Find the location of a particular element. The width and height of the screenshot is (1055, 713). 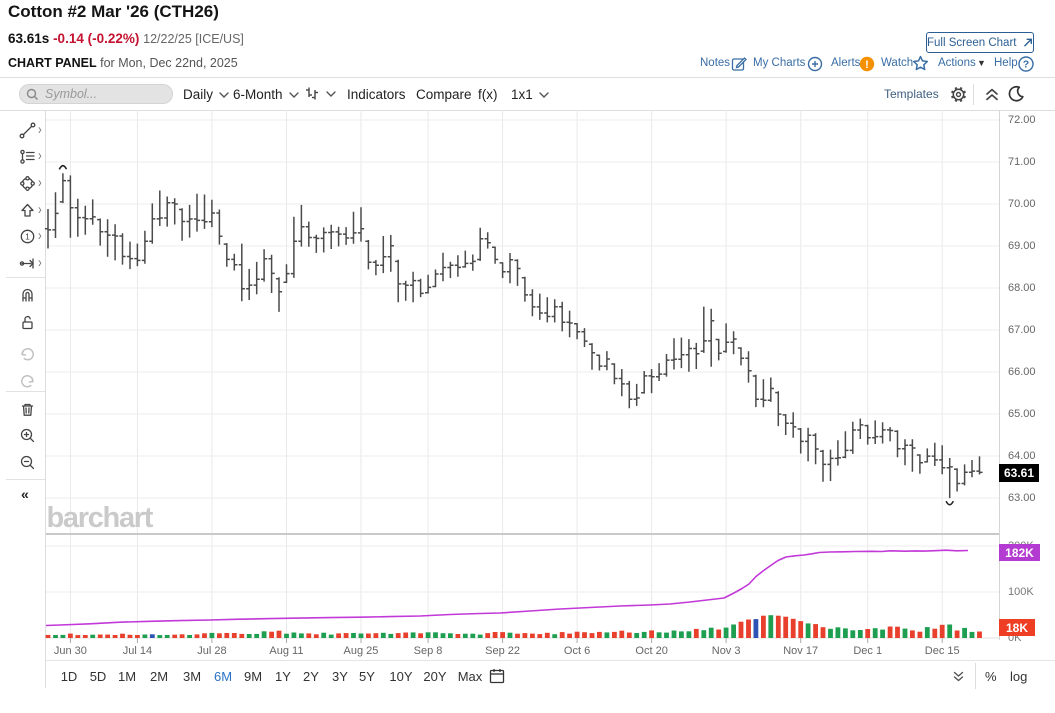

svg-text: barchart is located at coordinates (100, 518).